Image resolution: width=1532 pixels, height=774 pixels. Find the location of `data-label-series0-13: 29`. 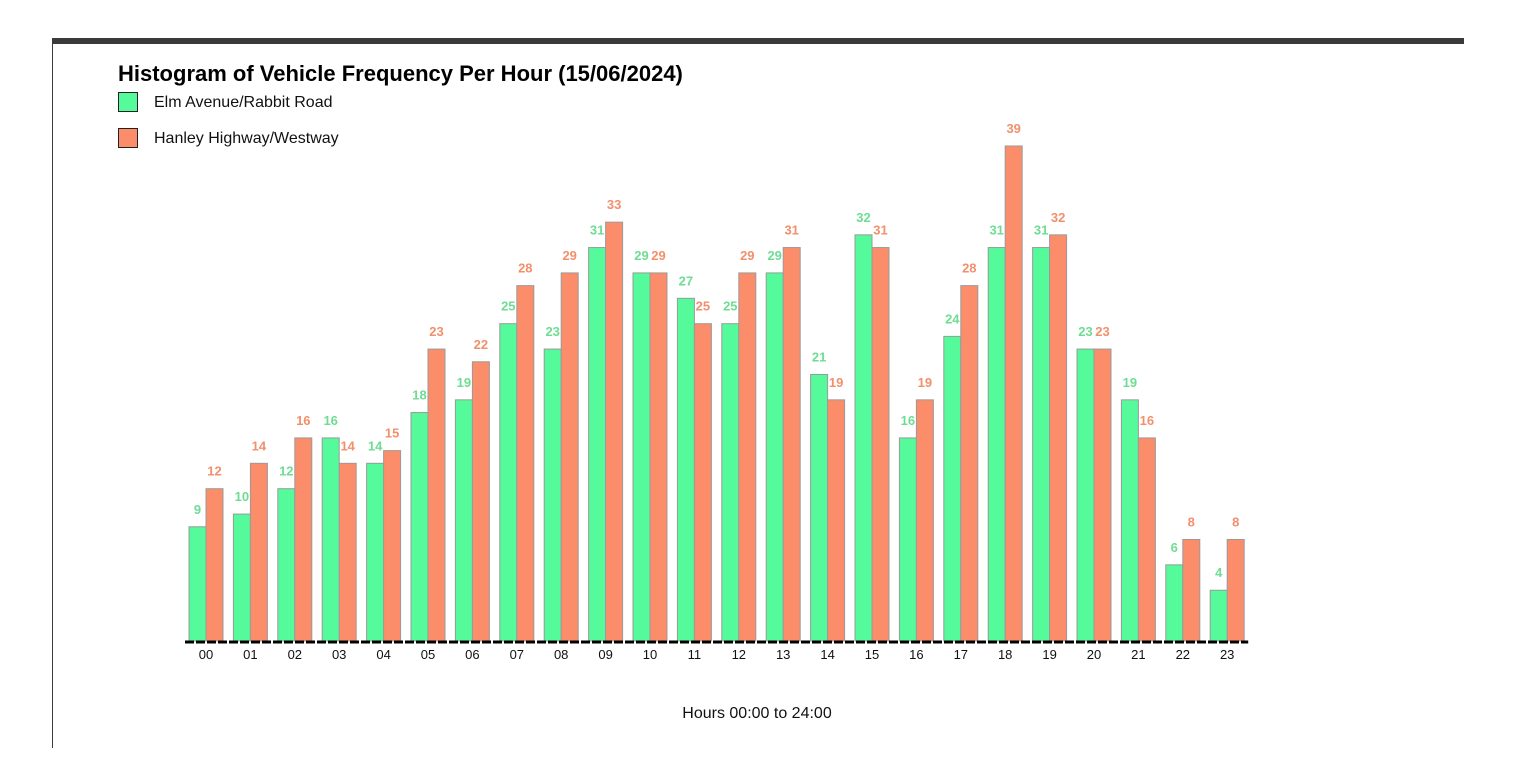

data-label-series0-13: 29 is located at coordinates (774, 255).